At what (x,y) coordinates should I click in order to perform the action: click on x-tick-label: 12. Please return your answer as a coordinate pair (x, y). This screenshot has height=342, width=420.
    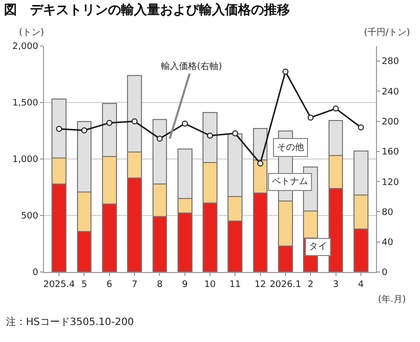
    Looking at the image, I should click on (260, 285).